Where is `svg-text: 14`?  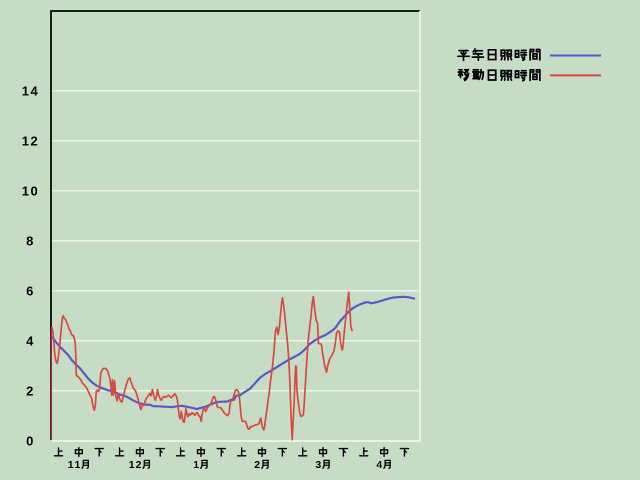 svg-text: 14 is located at coordinates (30, 91).